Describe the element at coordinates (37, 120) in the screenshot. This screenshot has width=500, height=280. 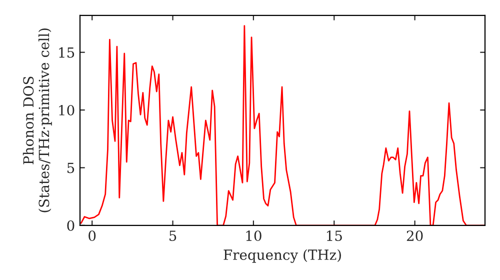
I see `y-axis-title: Phonon DOS (States/THz·primitive cell)` at that location.